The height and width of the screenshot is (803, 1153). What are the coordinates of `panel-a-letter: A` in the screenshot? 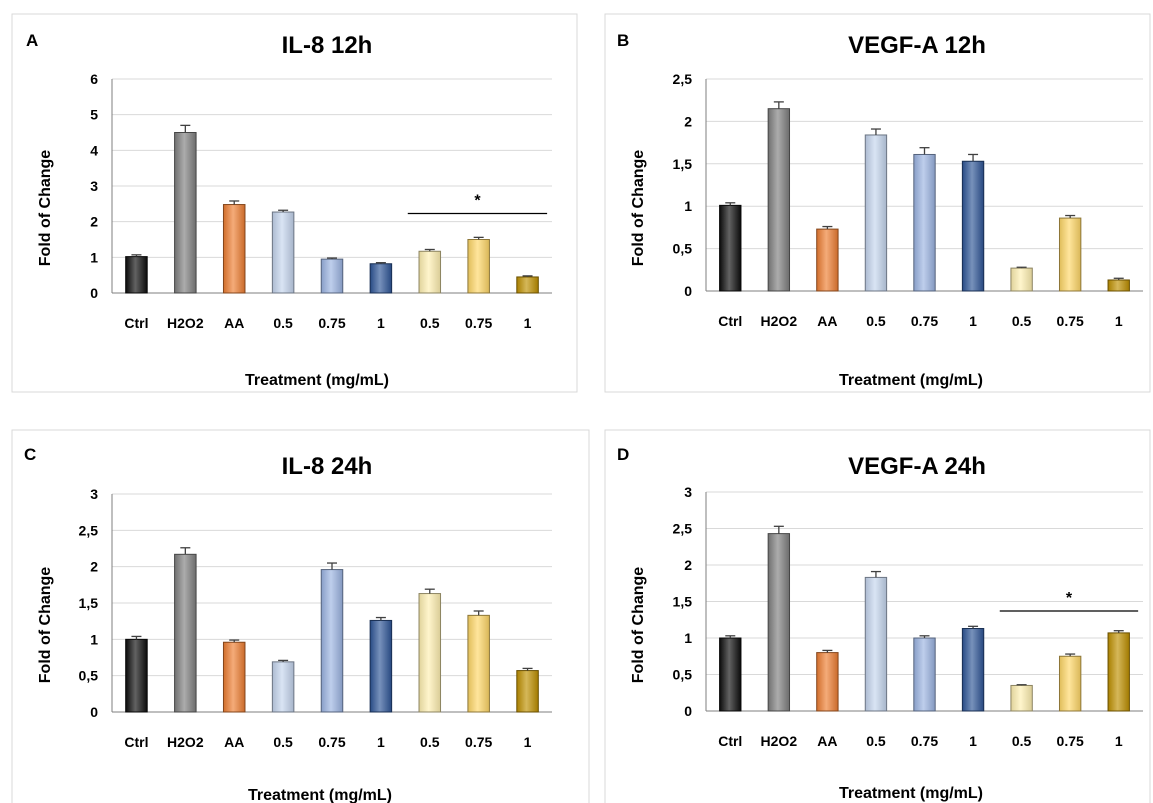 It's located at (32, 40).